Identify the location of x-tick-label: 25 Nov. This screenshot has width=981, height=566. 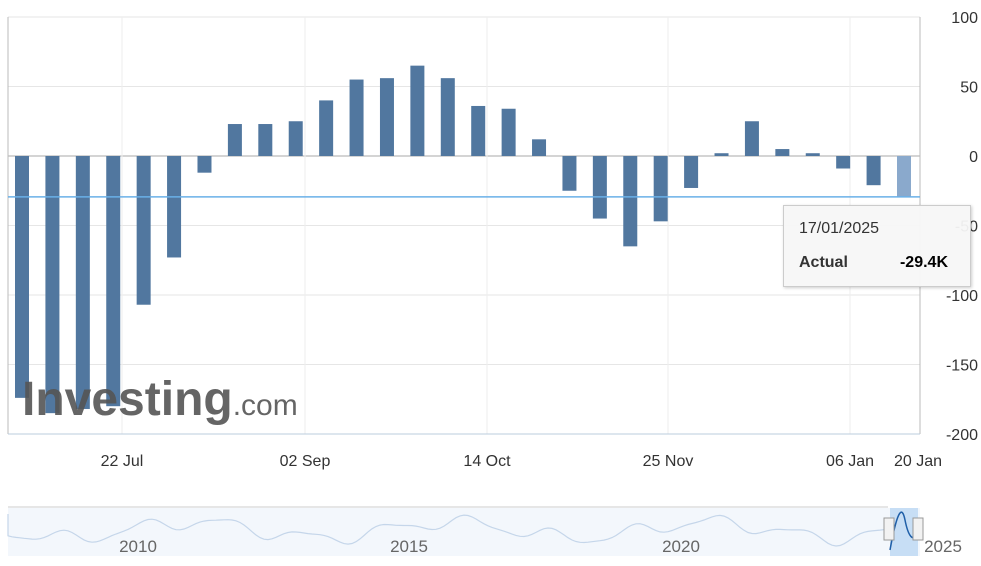
(668, 461).